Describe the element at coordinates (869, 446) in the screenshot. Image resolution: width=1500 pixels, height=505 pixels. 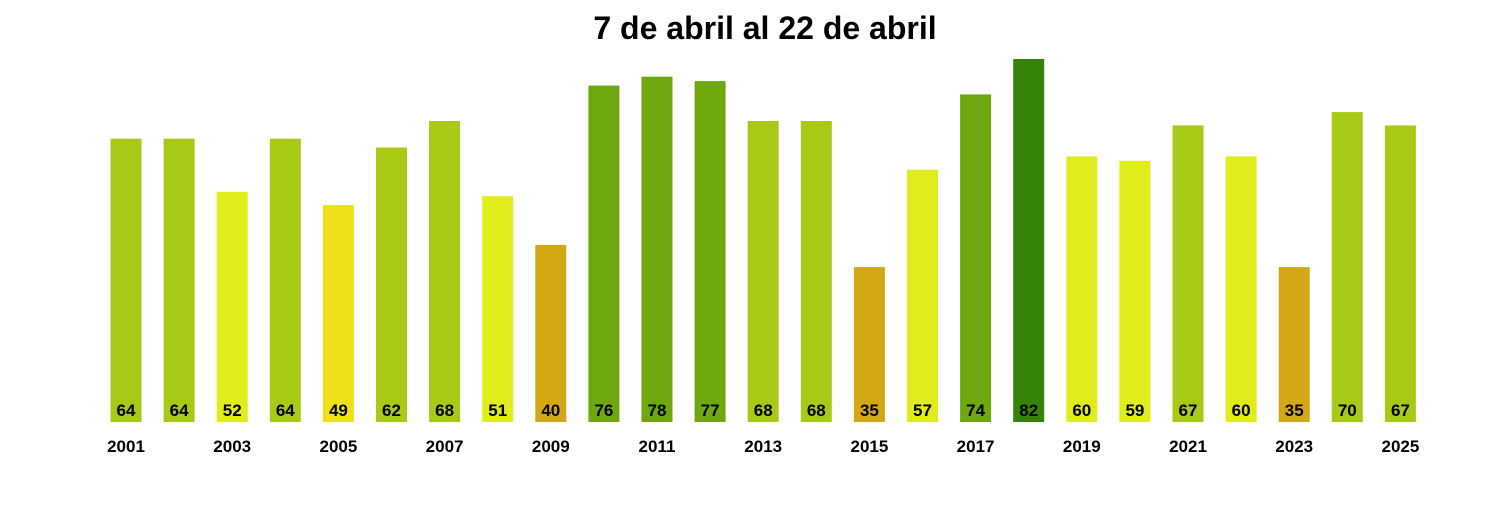
I see `x-tick-label-2015: 2015` at that location.